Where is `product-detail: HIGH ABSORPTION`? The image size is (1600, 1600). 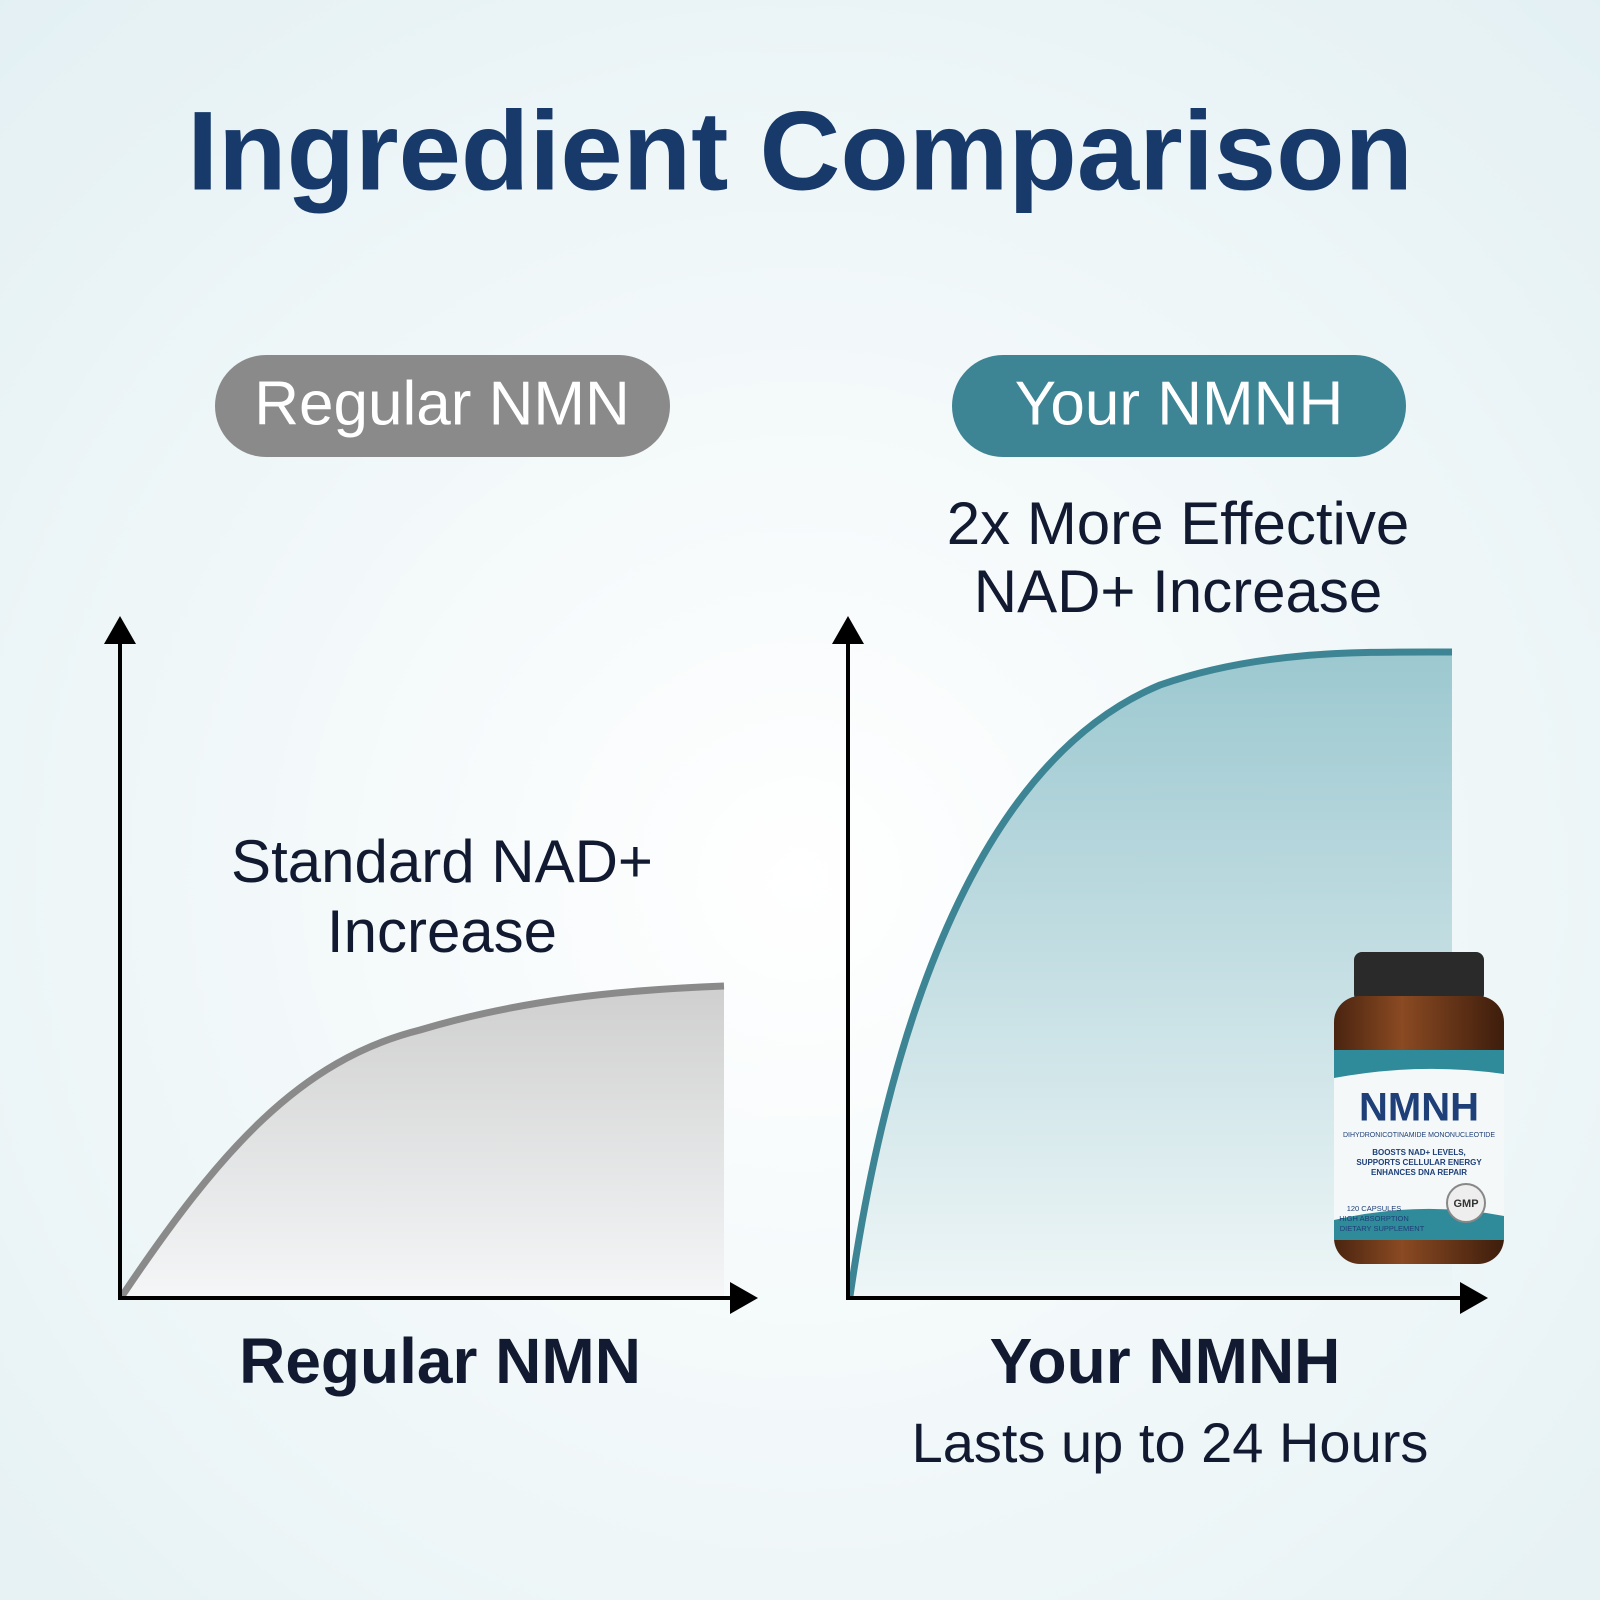 product-detail: HIGH ABSORPTION is located at coordinates (1374, 1218).